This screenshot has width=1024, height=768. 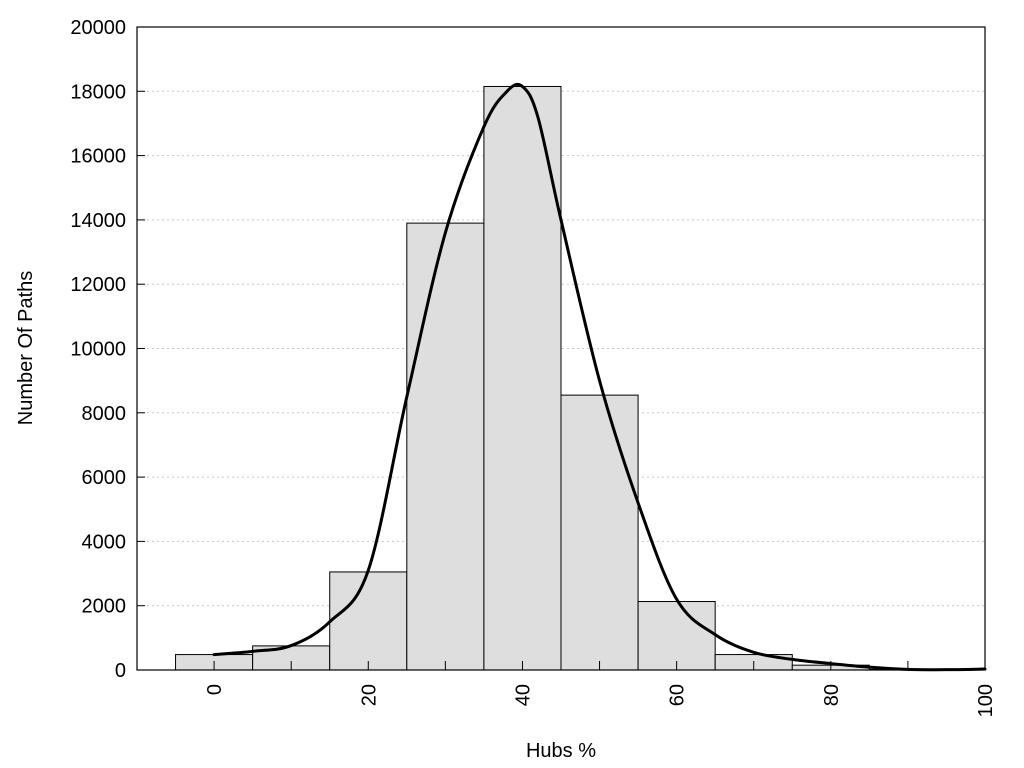 I want to click on y-tick-label: 10000, so click(x=98, y=350).